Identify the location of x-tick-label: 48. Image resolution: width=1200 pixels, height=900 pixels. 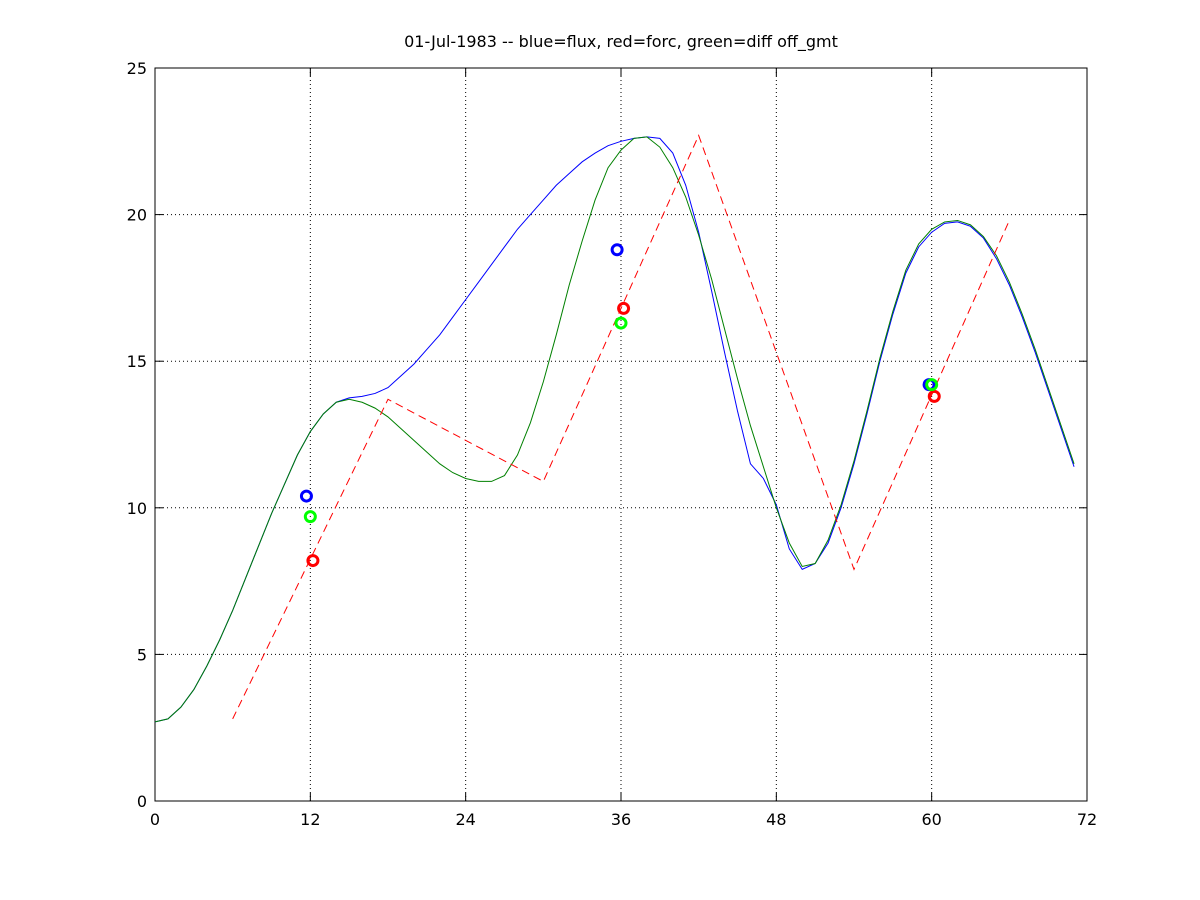
(776, 819).